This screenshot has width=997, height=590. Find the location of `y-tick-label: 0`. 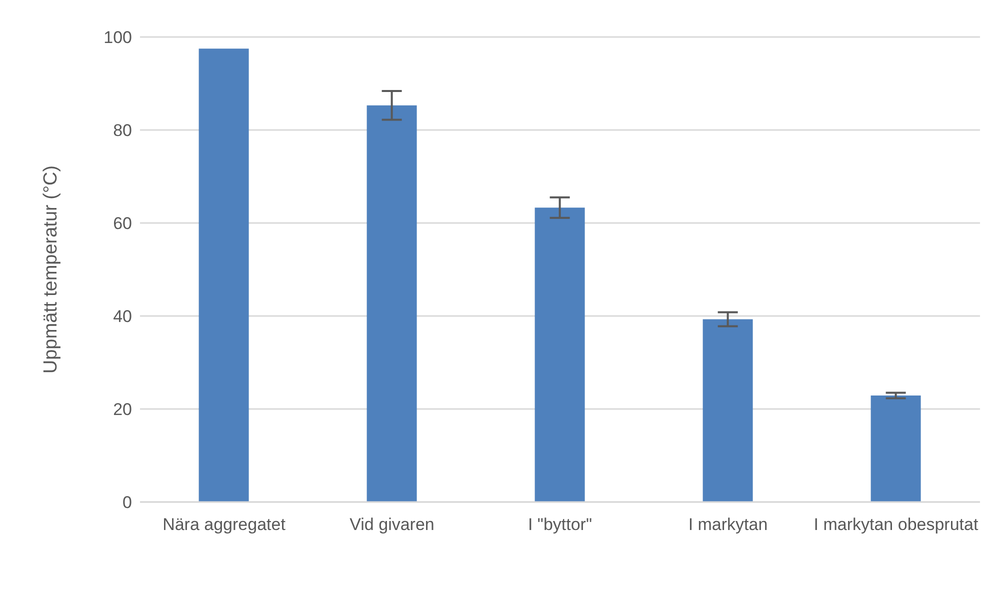

y-tick-label: 0 is located at coordinates (127, 502).